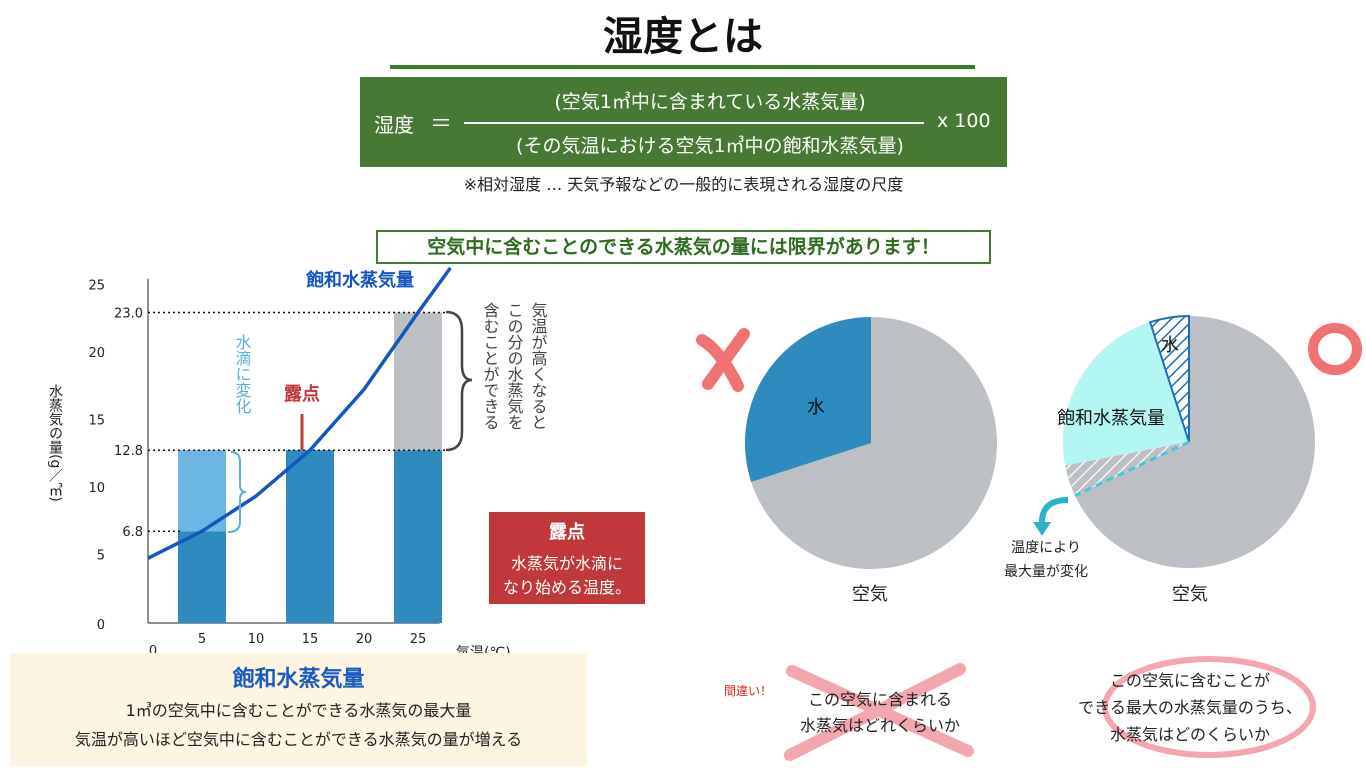 This screenshot has height=768, width=1366. I want to click on x-tick-label: 5, so click(202, 639).